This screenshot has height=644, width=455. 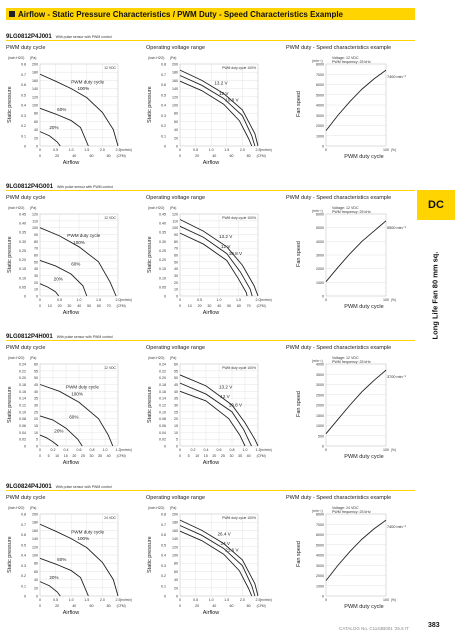 I want to click on y-tick-in: 0.04, so click(x=162, y=433).